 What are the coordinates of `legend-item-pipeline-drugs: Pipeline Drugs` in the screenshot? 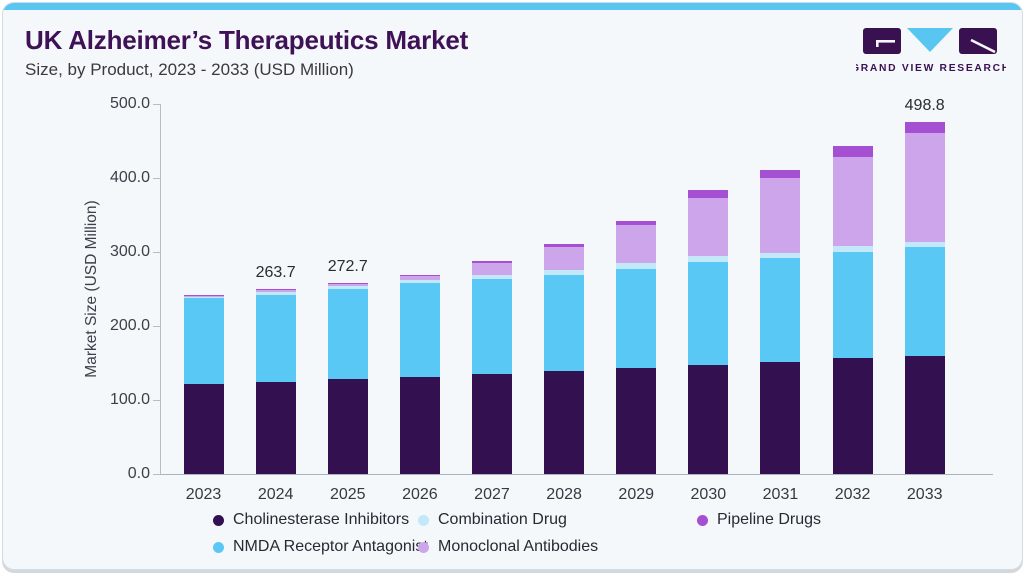 It's located at (759, 520).